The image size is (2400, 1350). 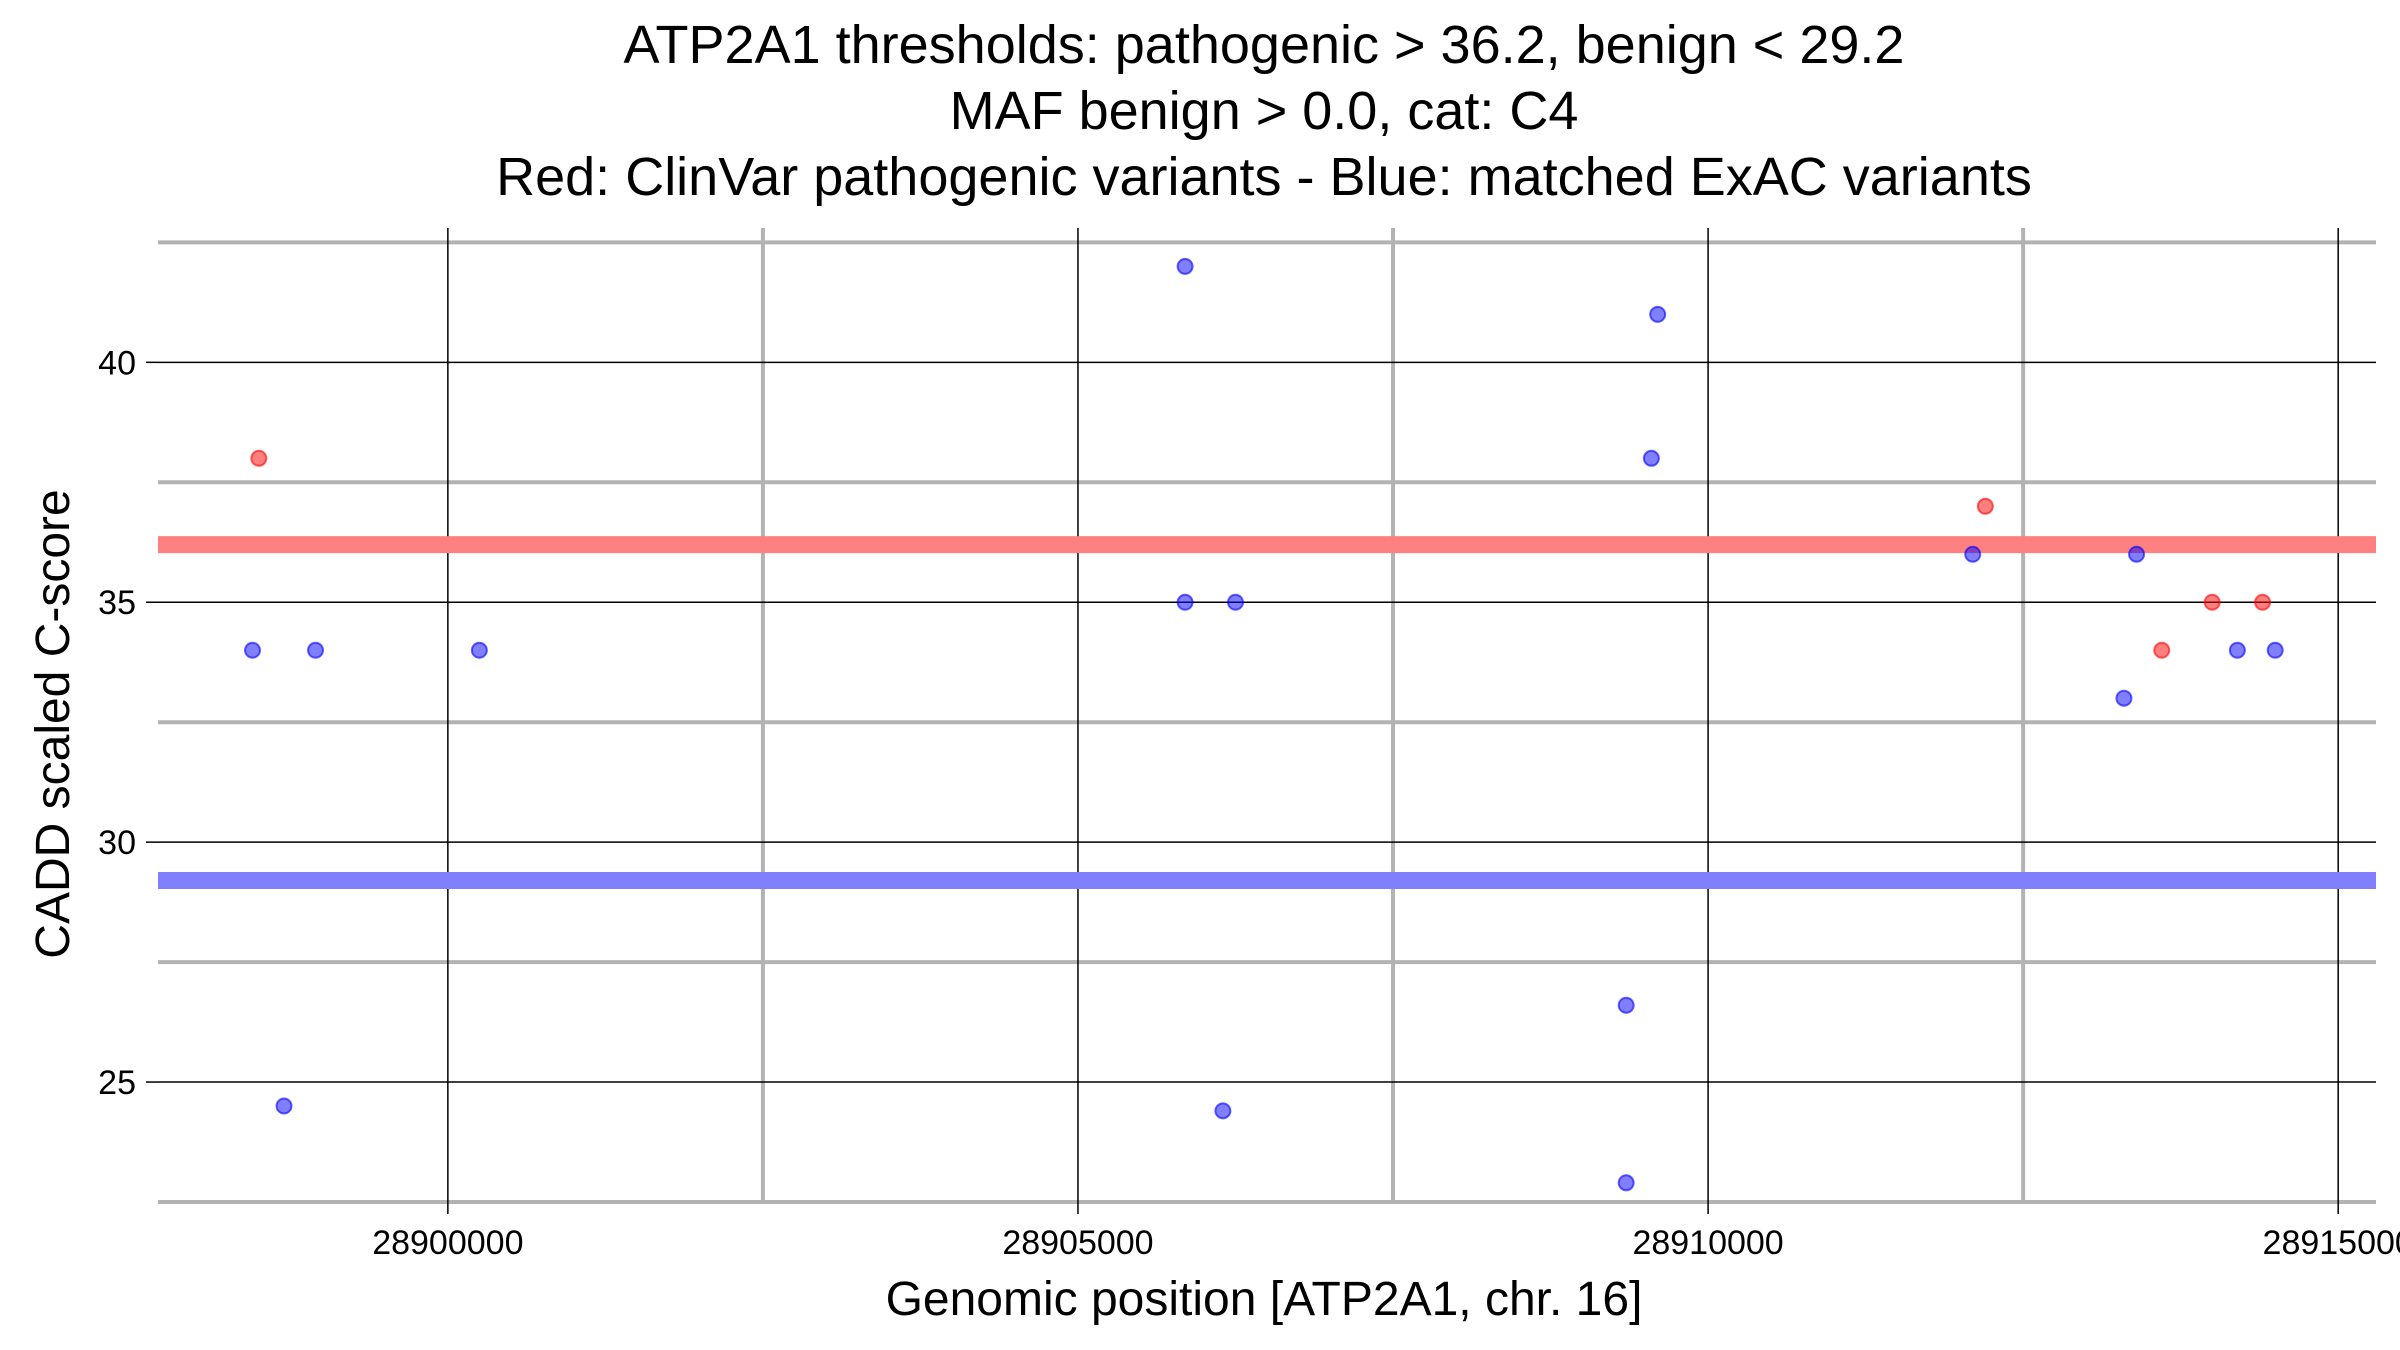 What do you see at coordinates (128, 723) in the screenshot?
I see `y-axis-ticks: 25 30 35 40` at bounding box center [128, 723].